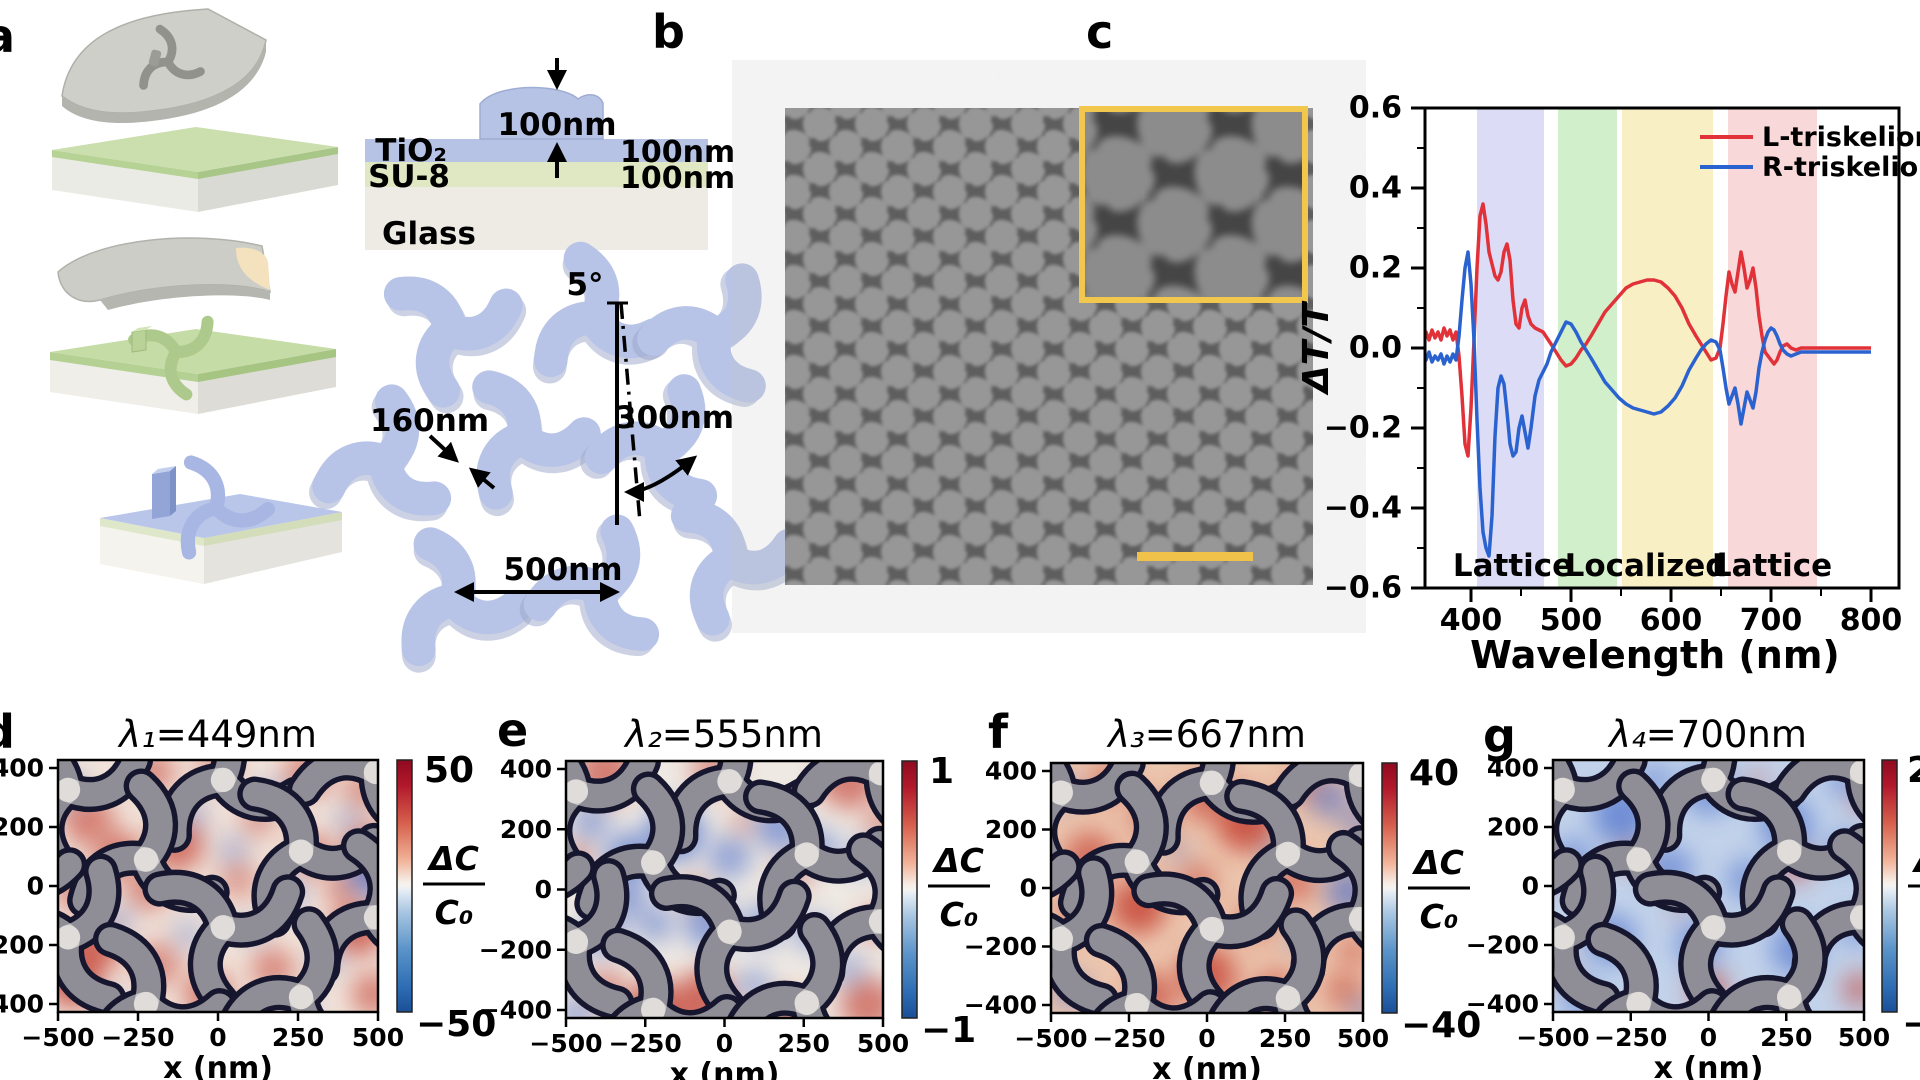 Image resolution: width=1920 pixels, height=1080 pixels. I want to click on arm-label: 300nm, so click(674, 418).